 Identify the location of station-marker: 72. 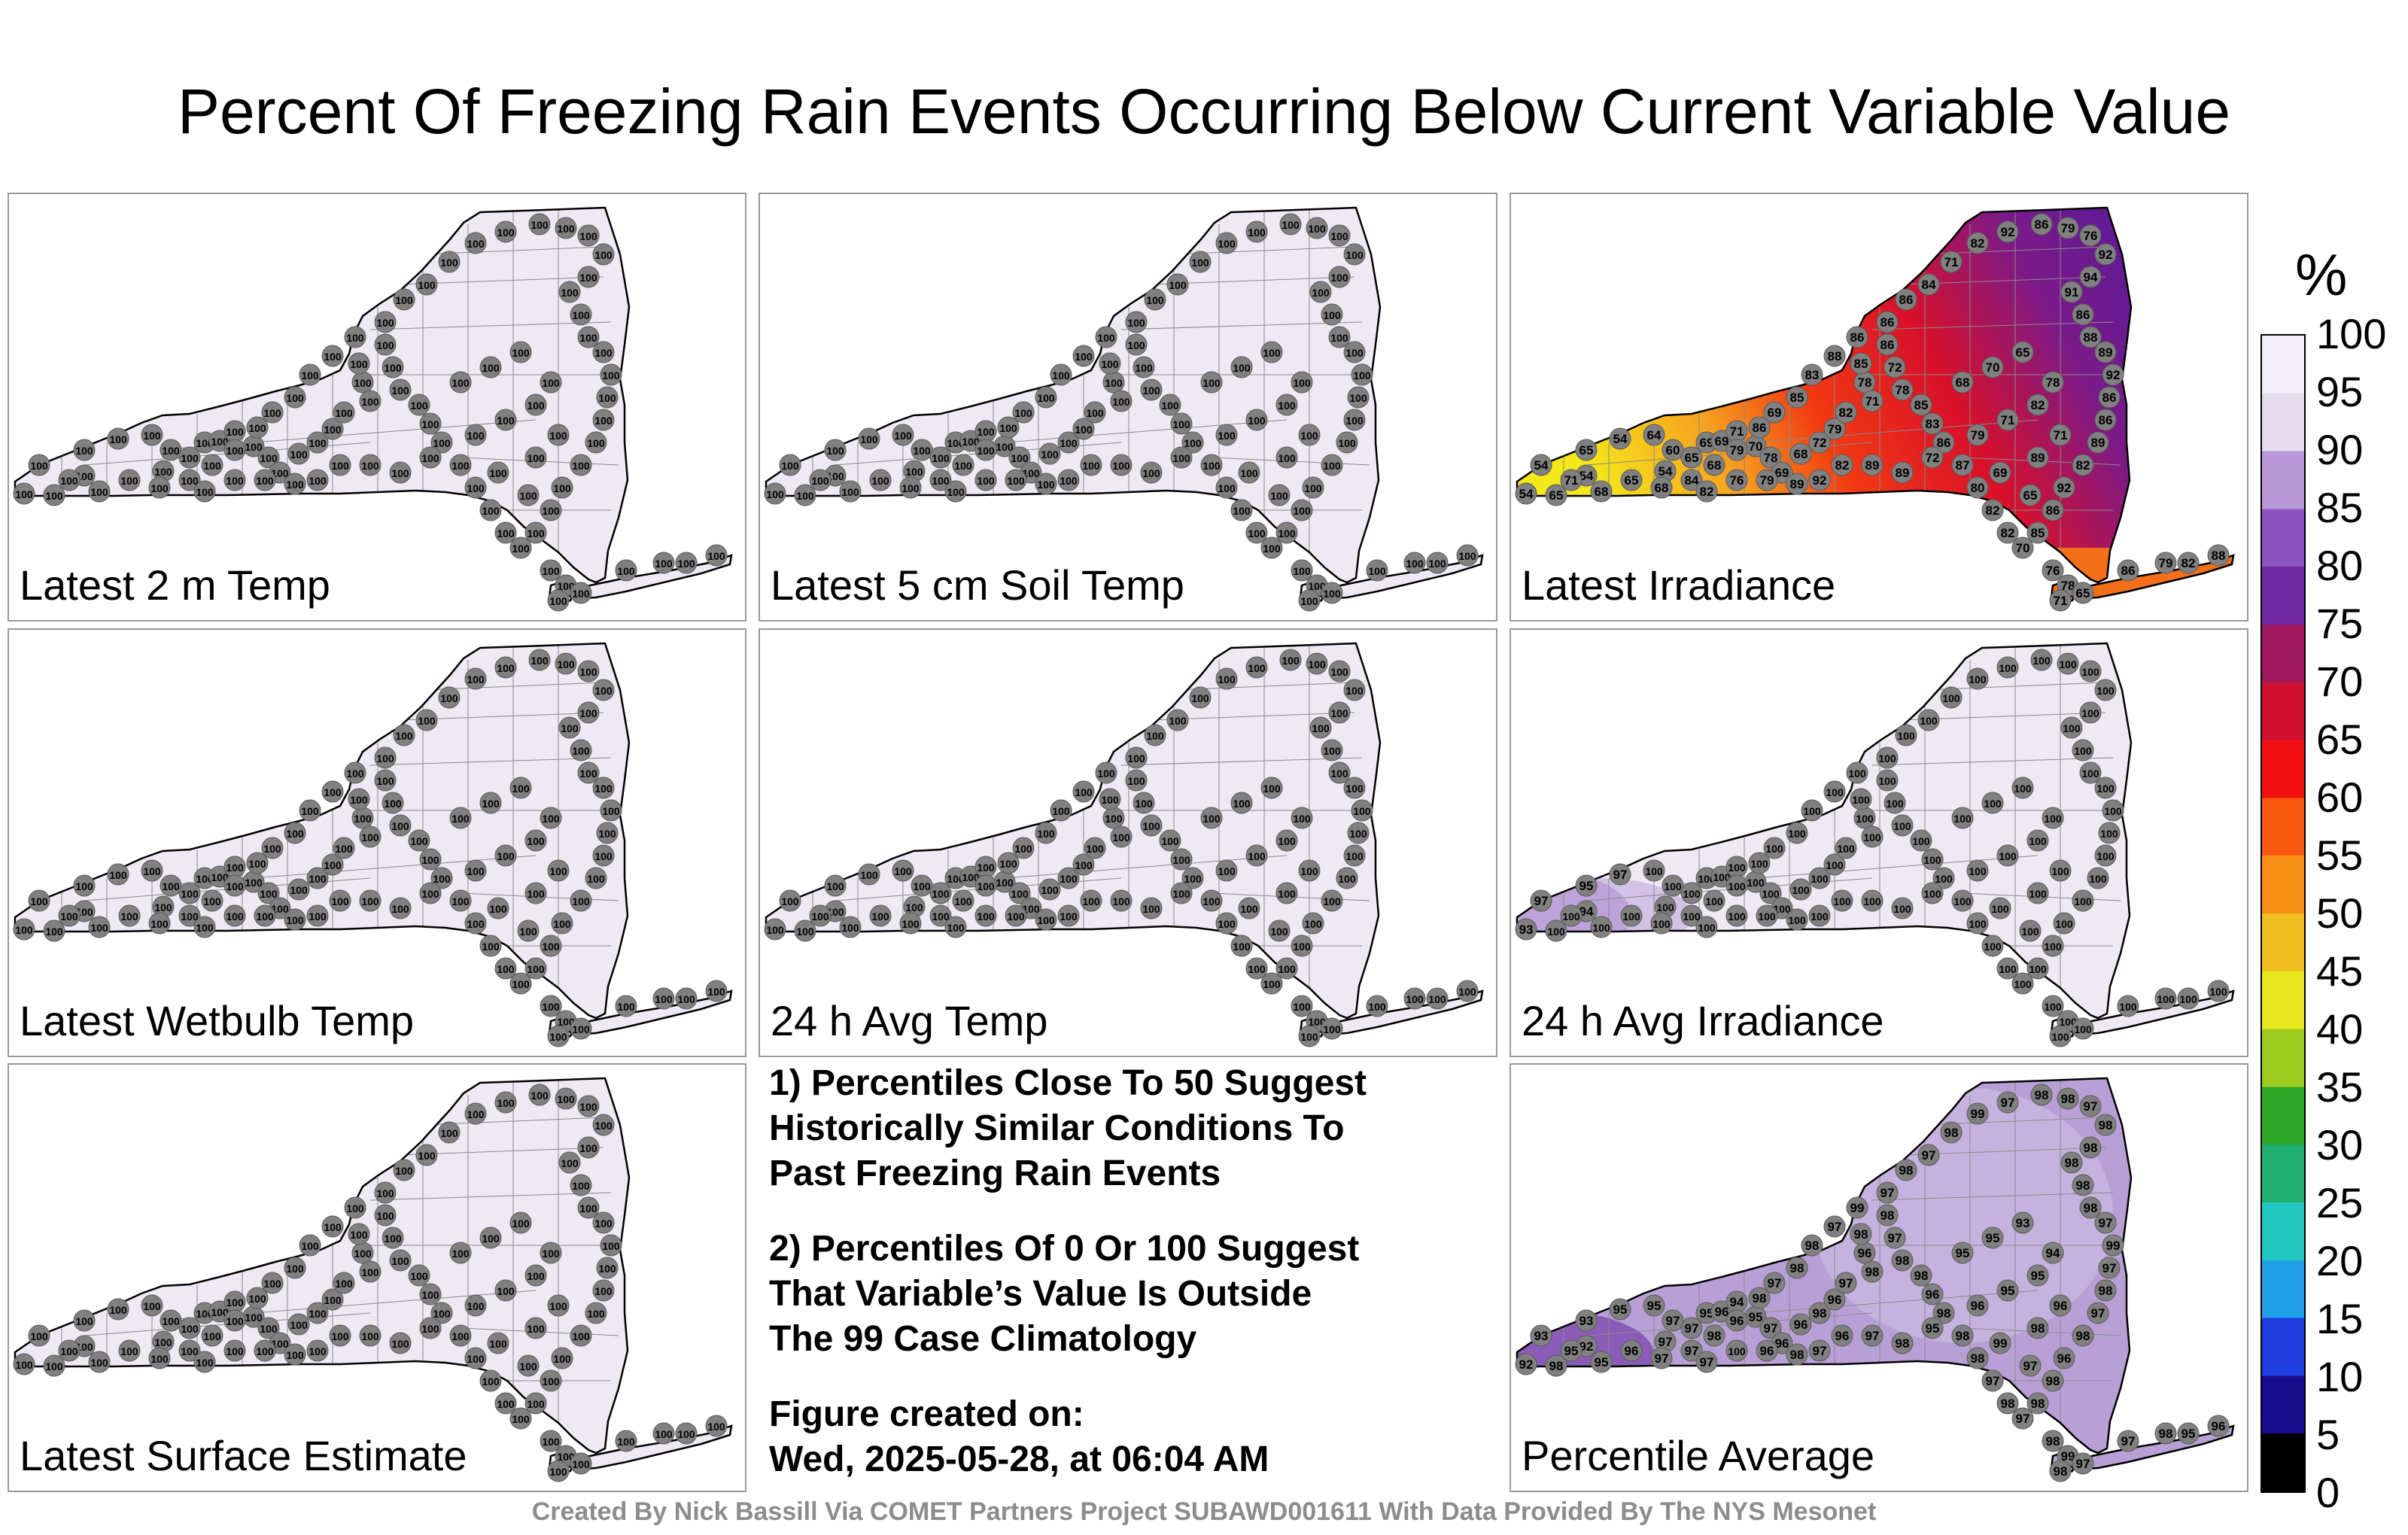
(1932, 457).